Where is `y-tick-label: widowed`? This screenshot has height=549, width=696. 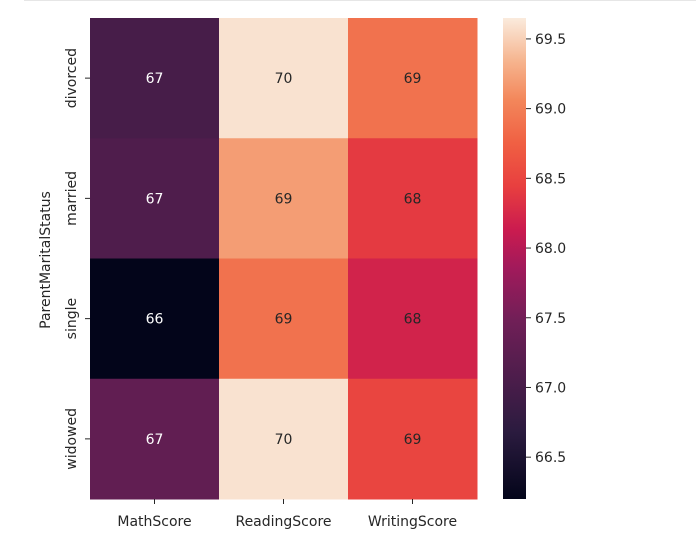 y-tick-label: widowed is located at coordinates (72, 439).